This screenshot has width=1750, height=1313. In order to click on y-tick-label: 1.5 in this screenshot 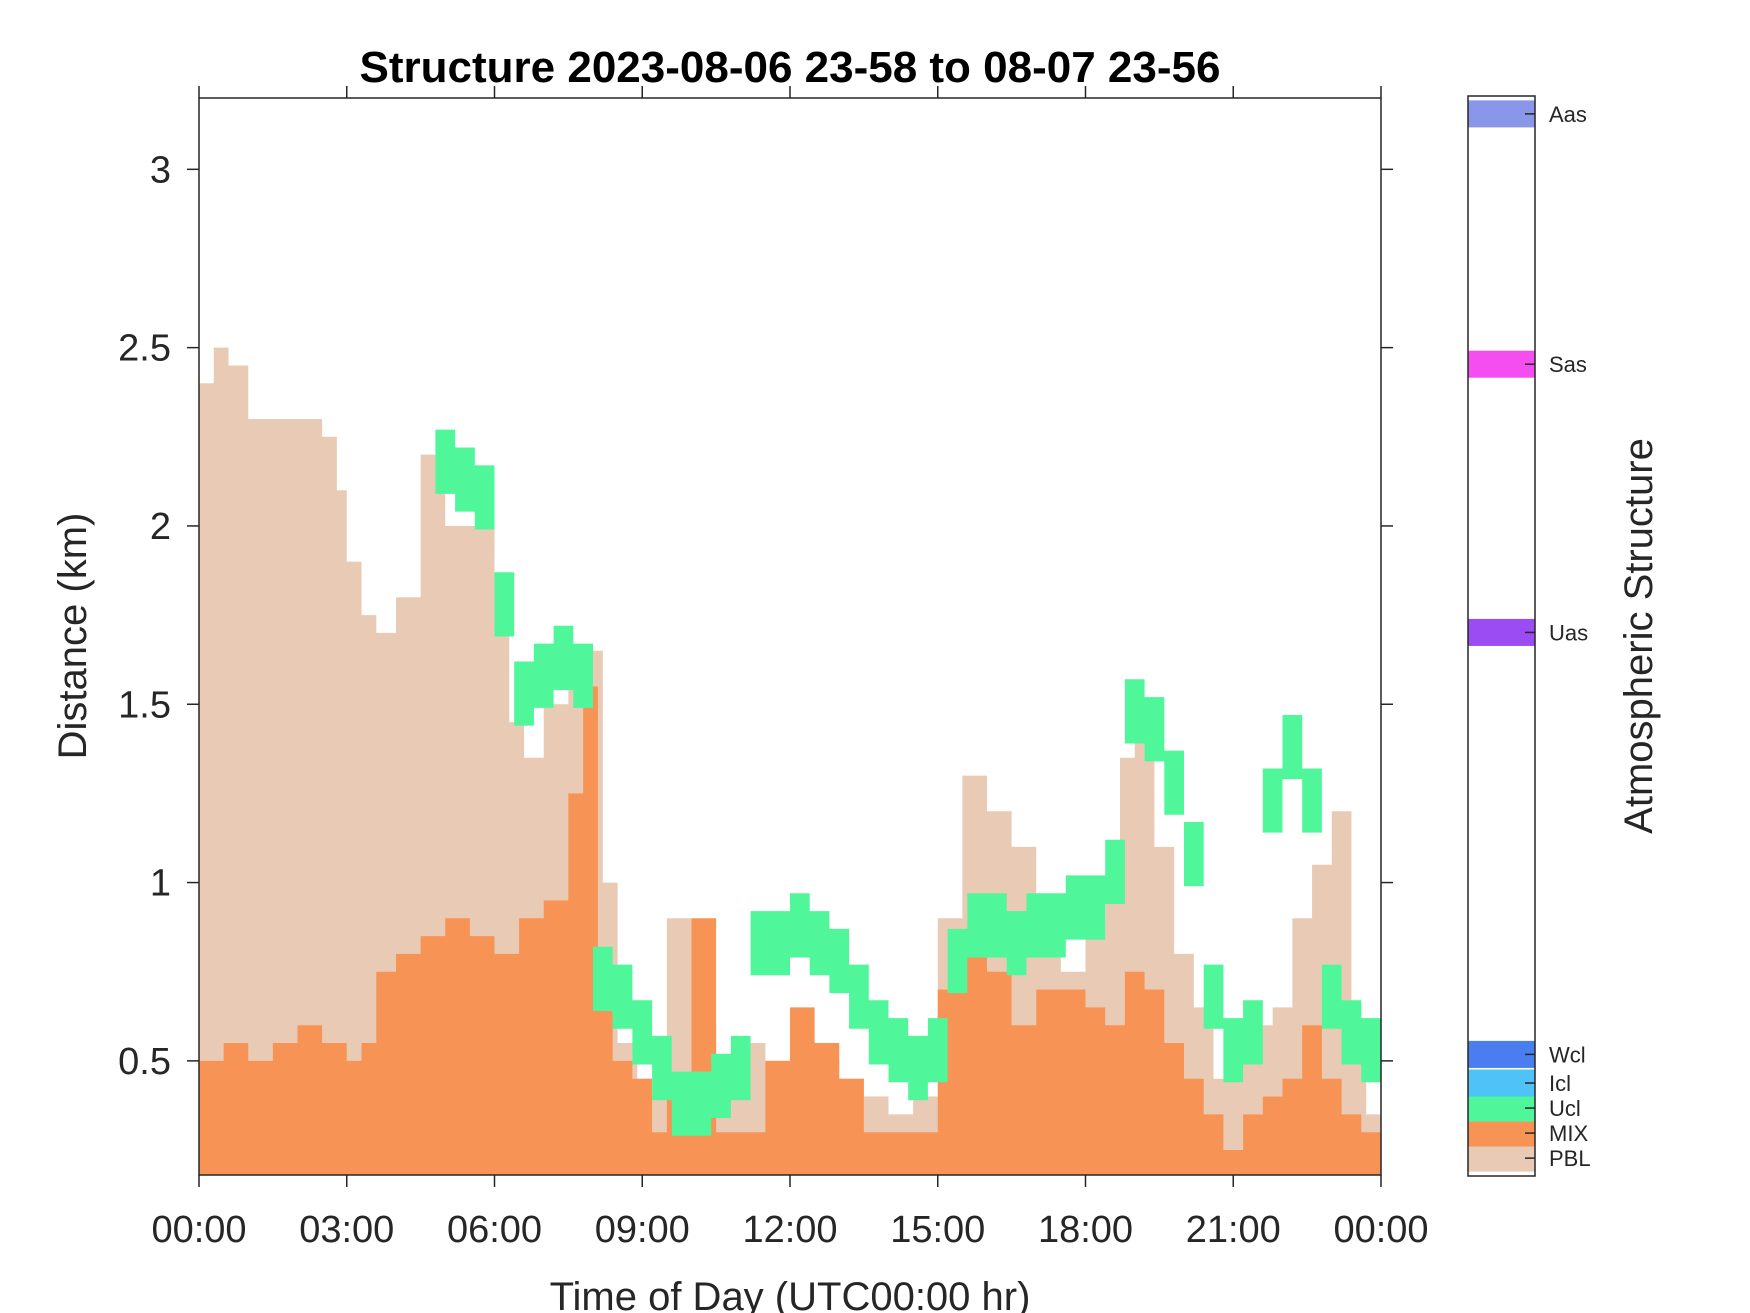, I will do `click(144, 705)`.